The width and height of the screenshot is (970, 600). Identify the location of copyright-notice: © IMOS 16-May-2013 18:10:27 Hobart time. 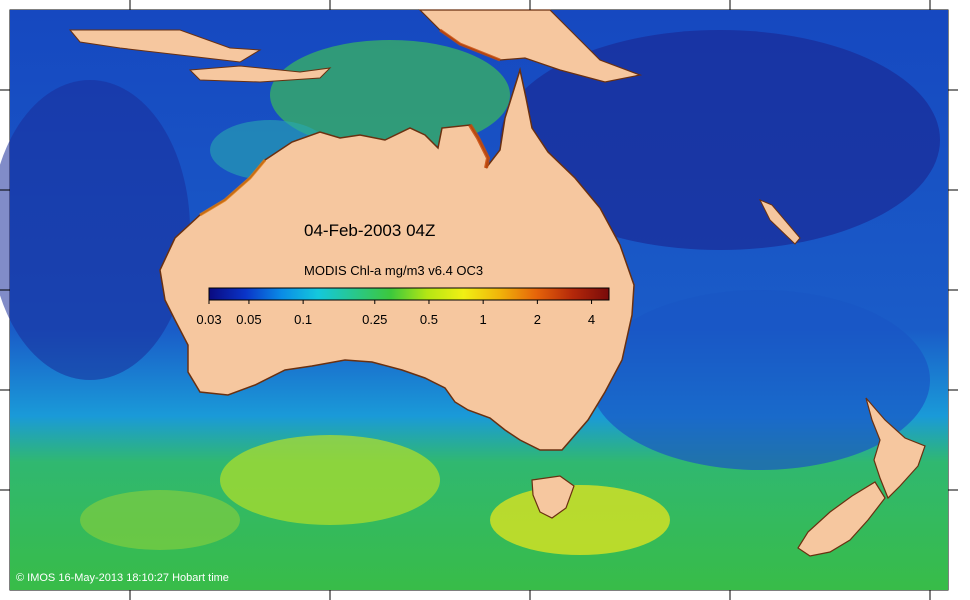
(122, 578).